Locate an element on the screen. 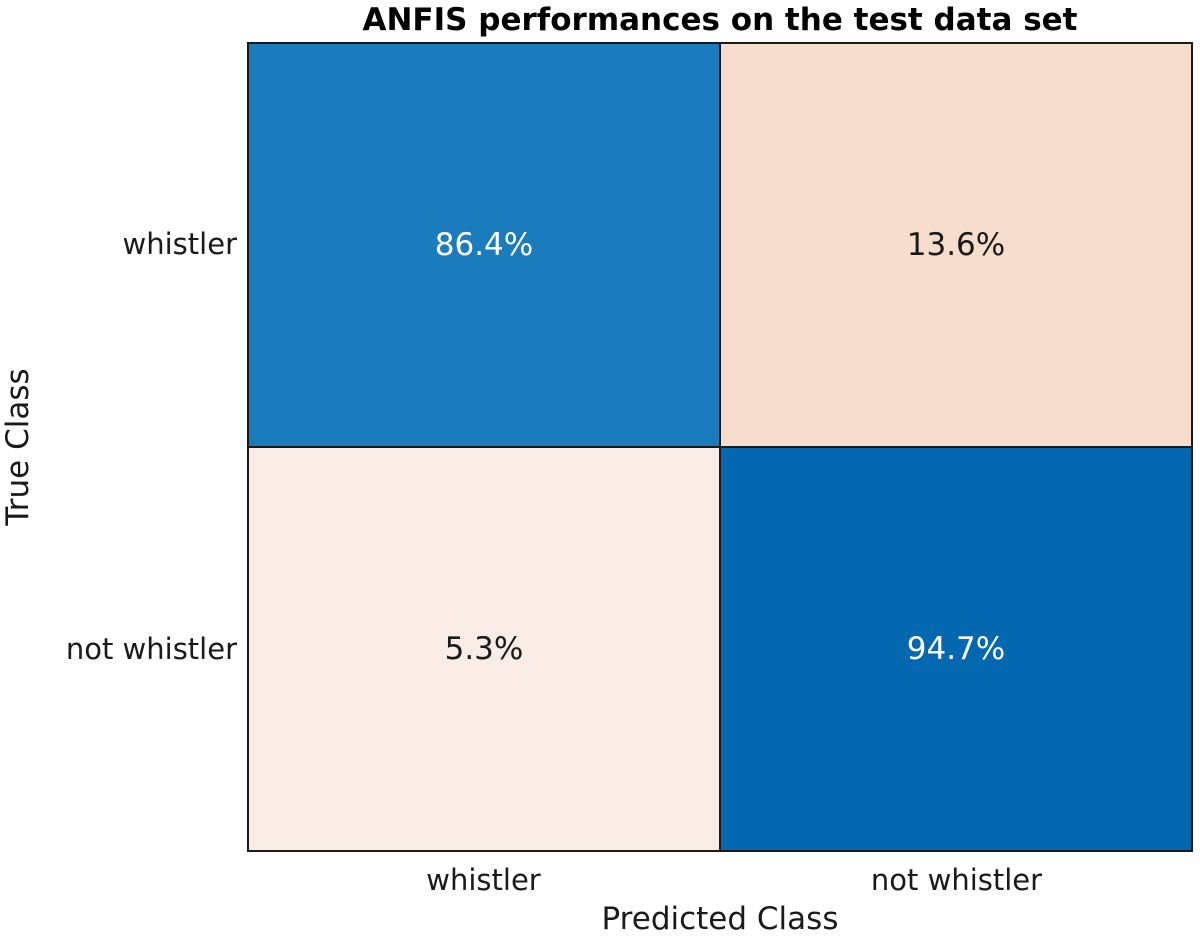  x-axis-label: Predicted Class is located at coordinates (720, 919).